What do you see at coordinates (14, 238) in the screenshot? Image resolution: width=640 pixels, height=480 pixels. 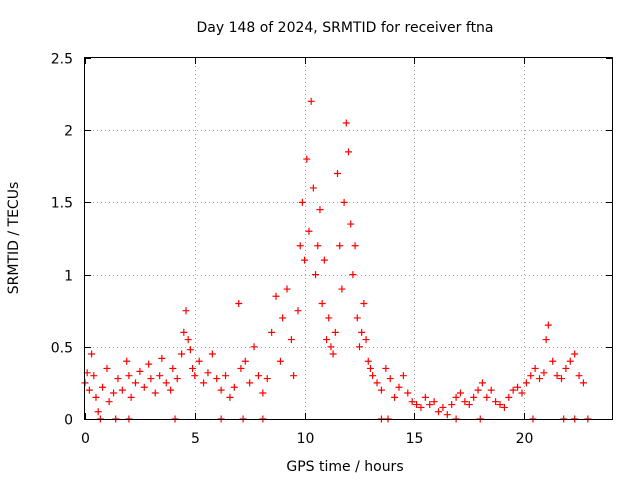 I see `y-axis-label: SRMTID / TECUs` at bounding box center [14, 238].